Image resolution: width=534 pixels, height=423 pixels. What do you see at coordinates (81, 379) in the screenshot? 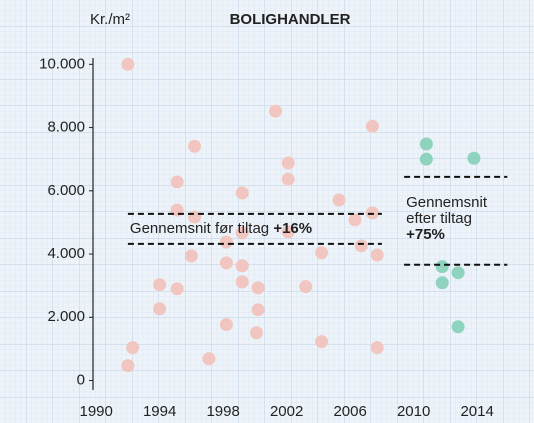
I see `y-tick-label: 0` at bounding box center [81, 379].